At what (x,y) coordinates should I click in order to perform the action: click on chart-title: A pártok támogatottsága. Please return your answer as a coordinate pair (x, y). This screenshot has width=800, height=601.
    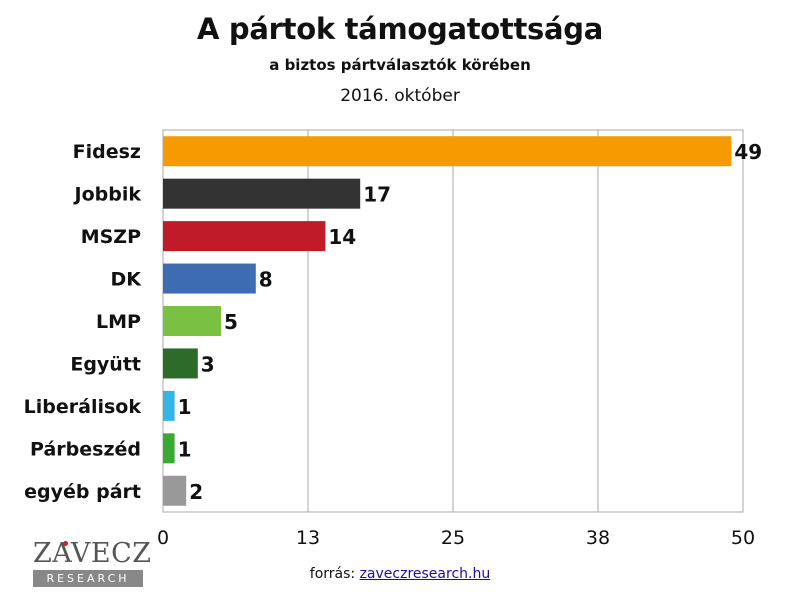
    Looking at the image, I should click on (399, 29).